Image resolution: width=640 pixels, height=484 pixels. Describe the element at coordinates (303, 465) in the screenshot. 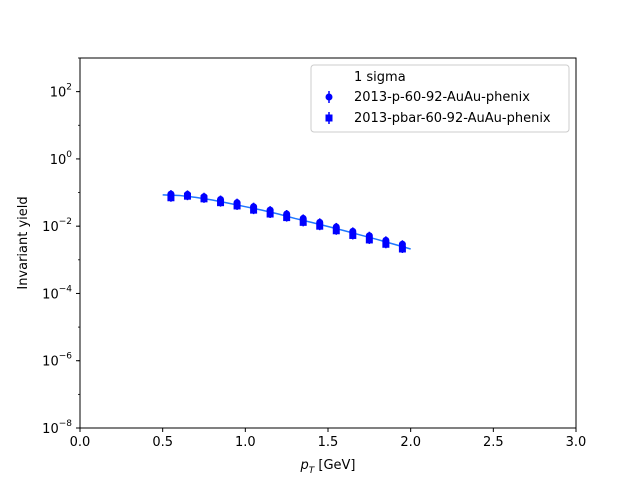

I see `x-axis-label-main: p` at that location.